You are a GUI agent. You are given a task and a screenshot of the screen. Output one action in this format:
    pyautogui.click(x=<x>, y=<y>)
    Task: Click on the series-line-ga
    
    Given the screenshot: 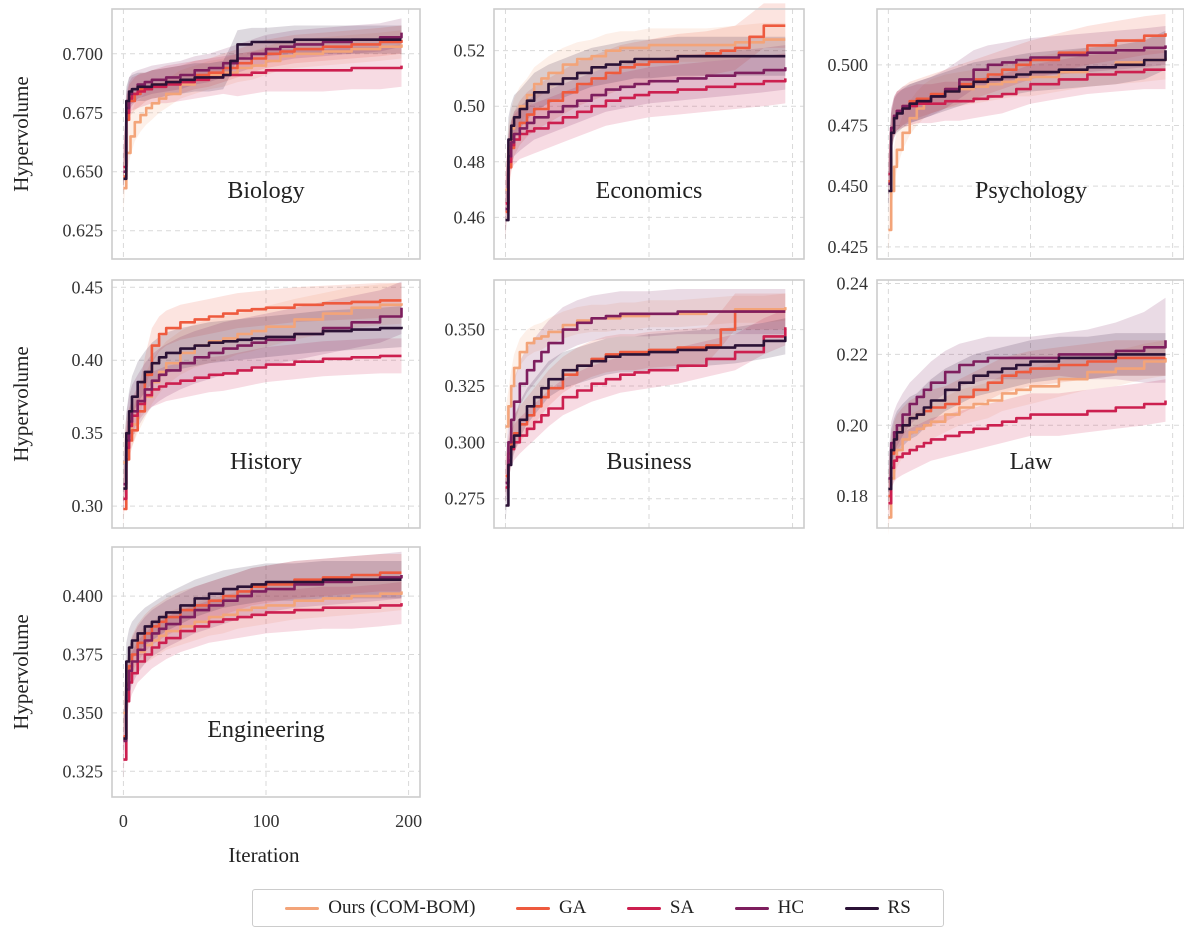 What is the action you would take?
    pyautogui.click(x=262, y=654)
    